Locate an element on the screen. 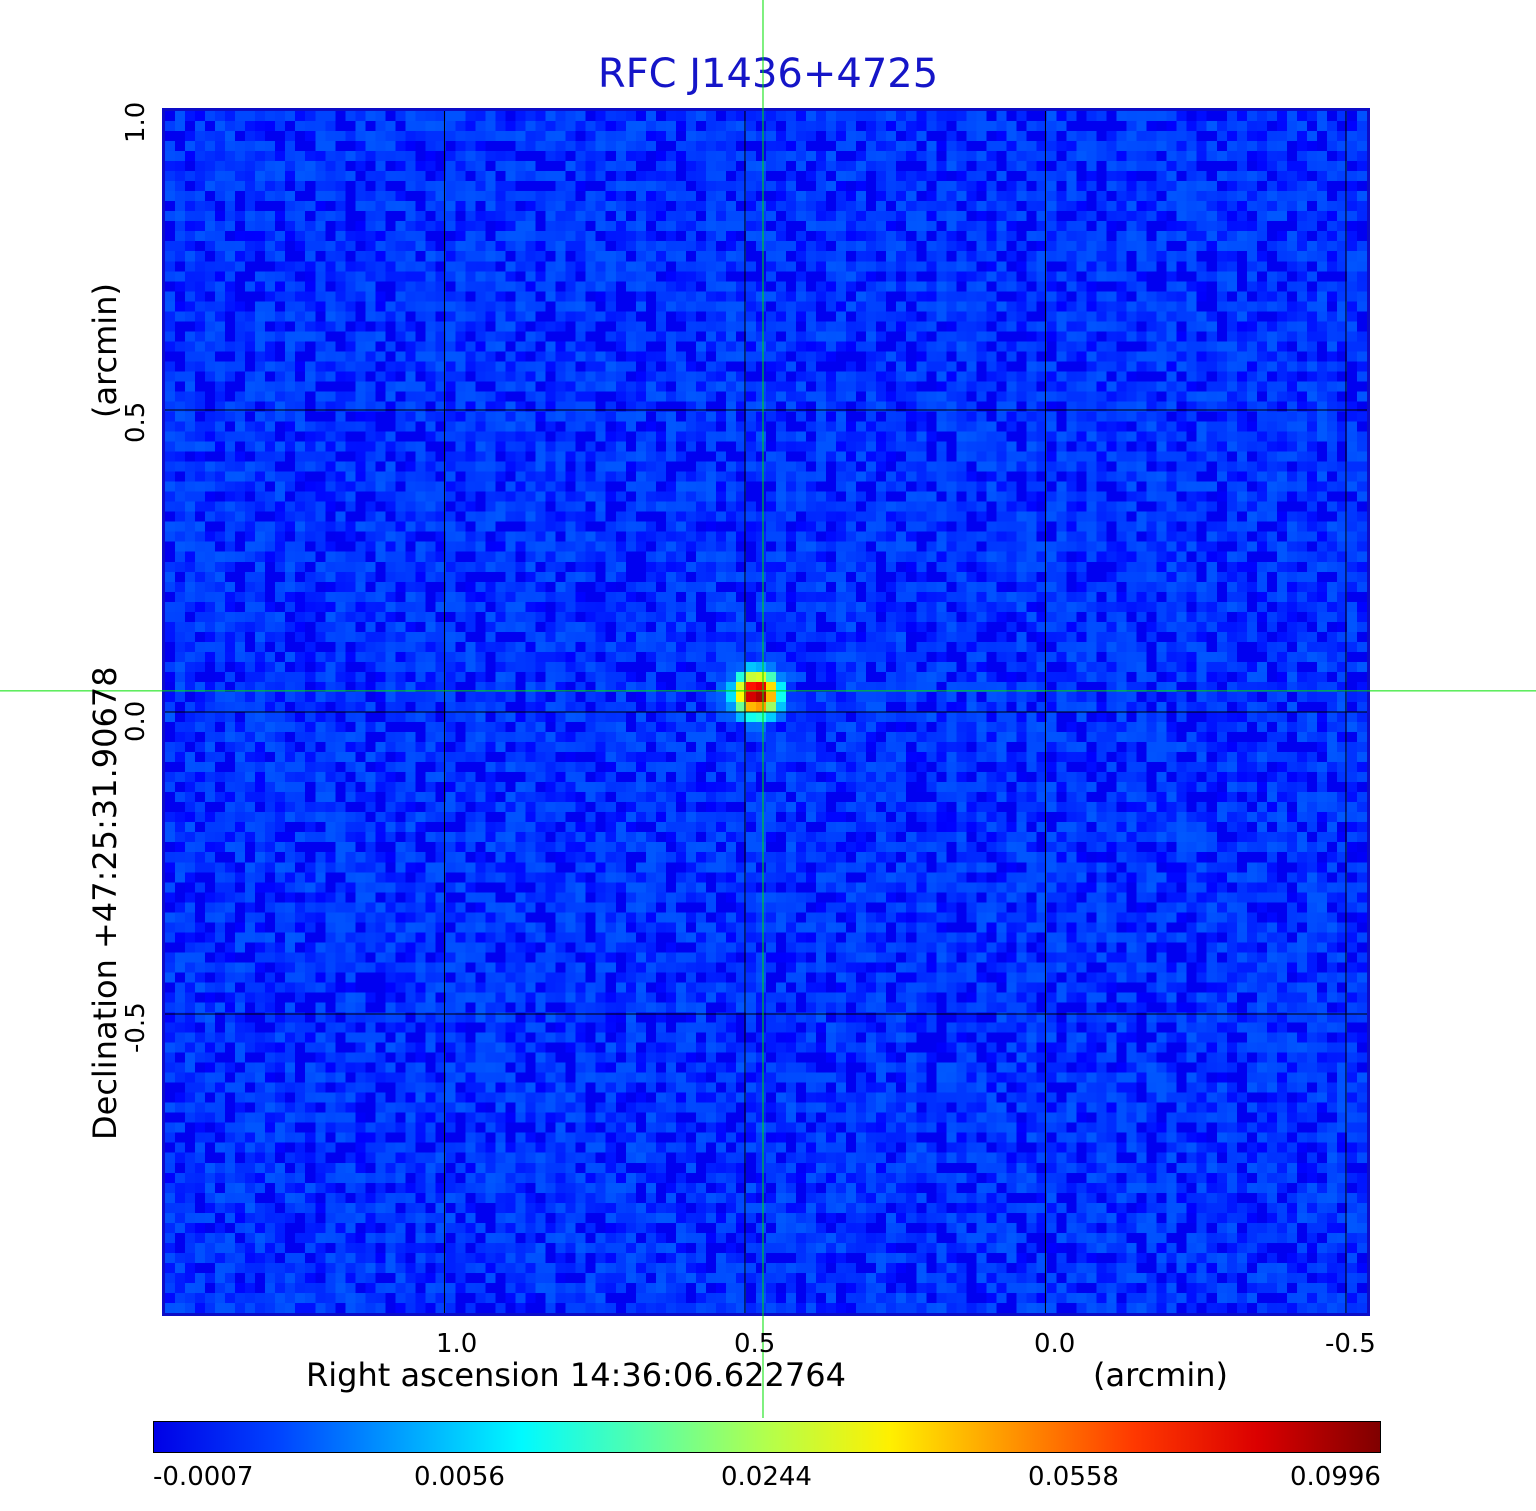 The height and width of the screenshot is (1511, 1536). x-axis-unit: (arcmin) is located at coordinates (1160, 1375).